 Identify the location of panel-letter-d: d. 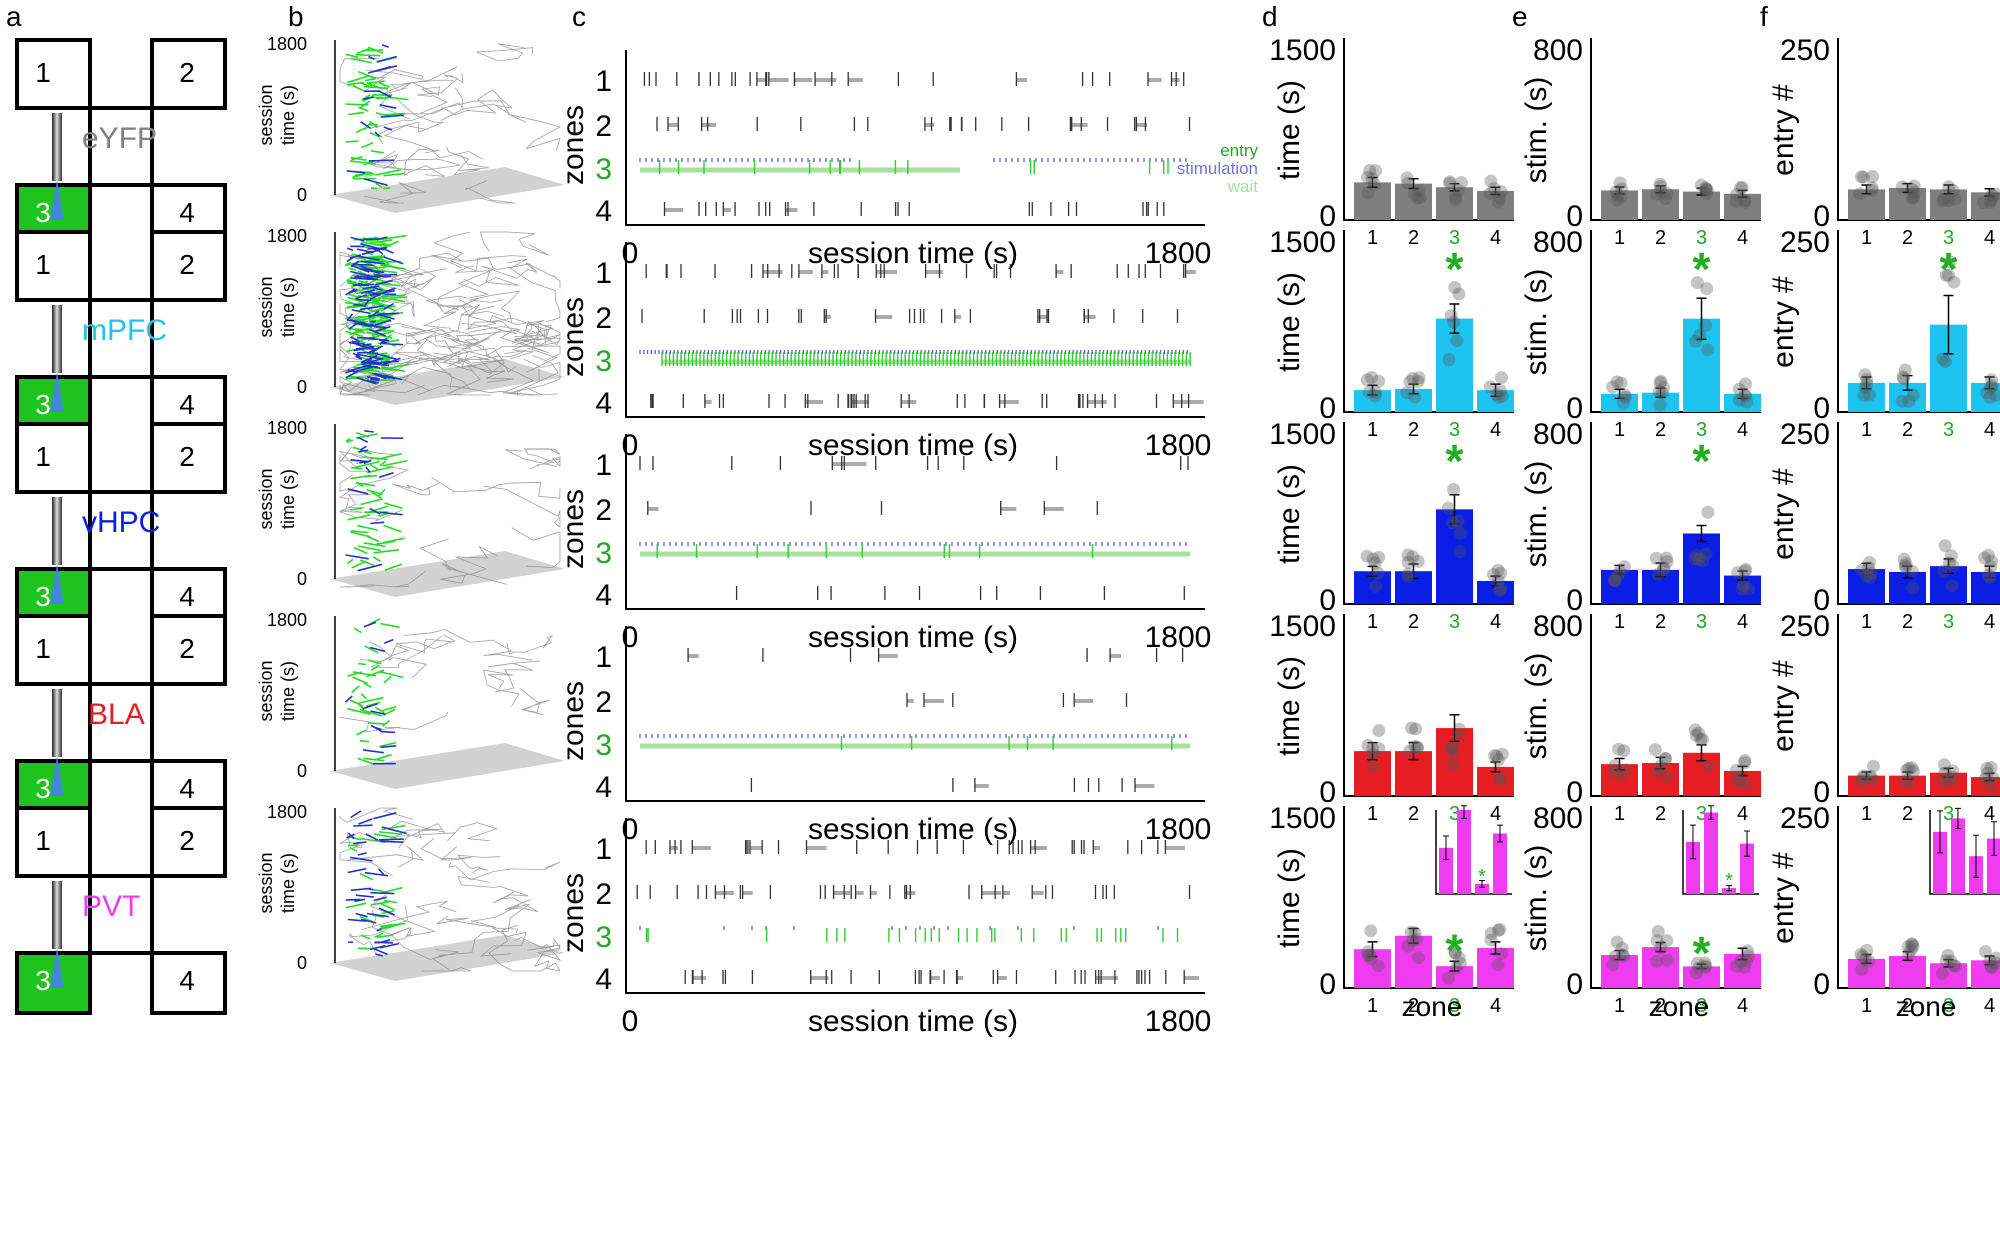
(1270, 16).